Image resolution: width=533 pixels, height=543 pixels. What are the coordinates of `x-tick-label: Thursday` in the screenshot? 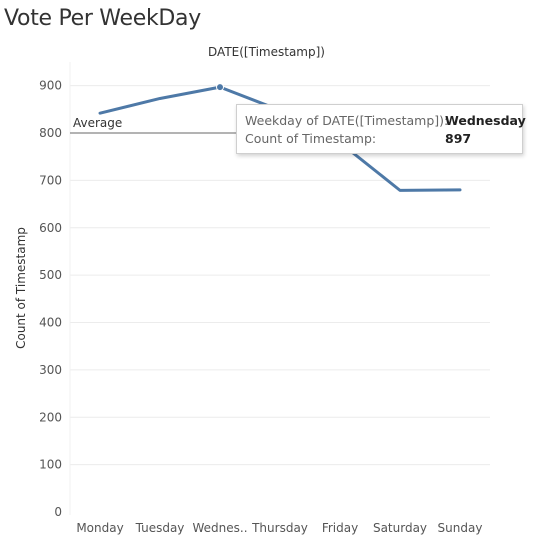 It's located at (279, 528).